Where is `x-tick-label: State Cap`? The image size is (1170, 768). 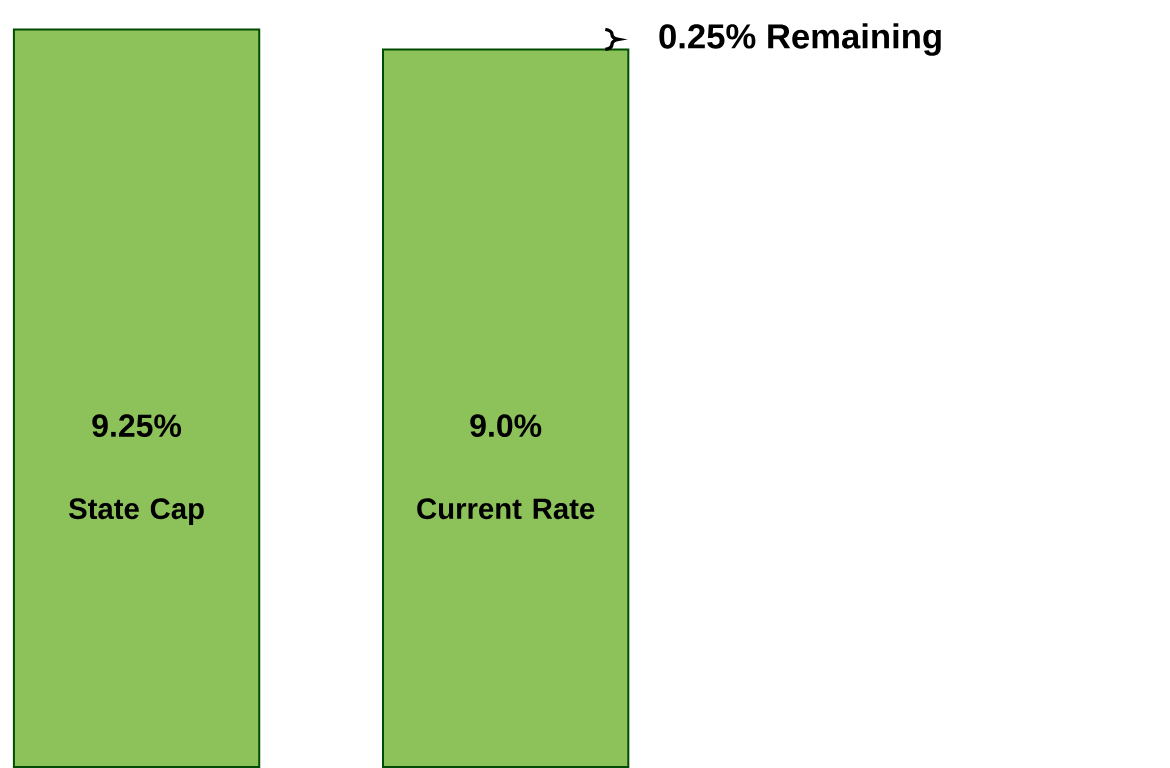
x-tick-label: State Cap is located at coordinates (136, 511).